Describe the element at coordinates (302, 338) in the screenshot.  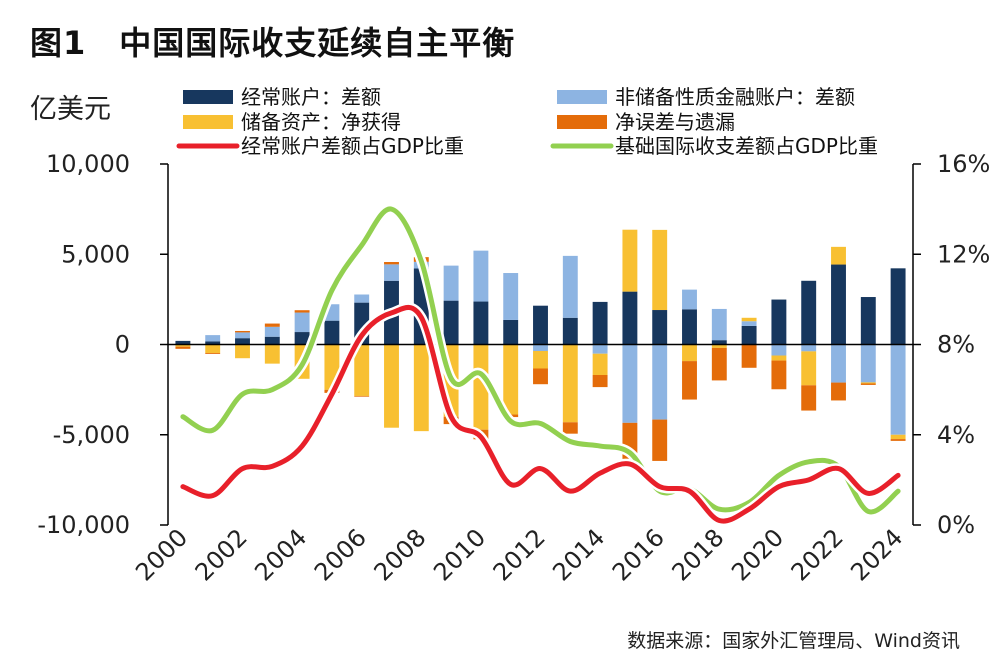
I see `bar-s0-2004` at that location.